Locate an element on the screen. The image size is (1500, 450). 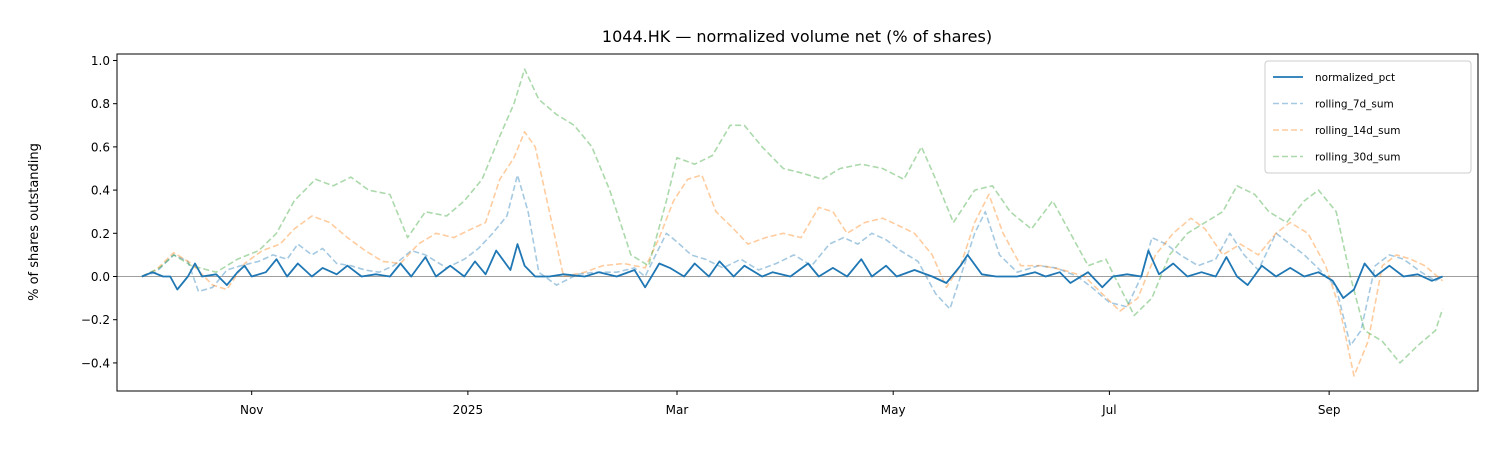
x-tick-label: Jul is located at coordinates (1108, 410).